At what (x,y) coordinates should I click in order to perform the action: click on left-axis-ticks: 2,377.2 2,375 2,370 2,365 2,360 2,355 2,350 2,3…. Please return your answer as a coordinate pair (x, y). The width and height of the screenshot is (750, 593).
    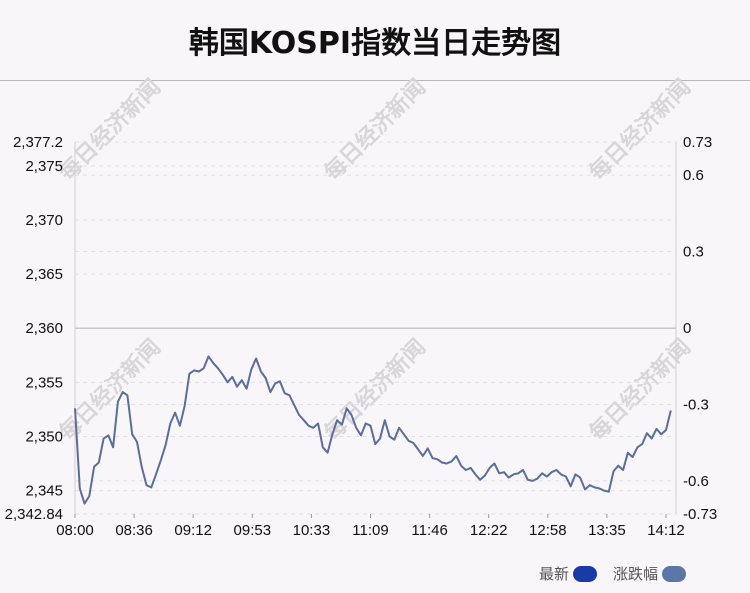
    Looking at the image, I should click on (34, 328).